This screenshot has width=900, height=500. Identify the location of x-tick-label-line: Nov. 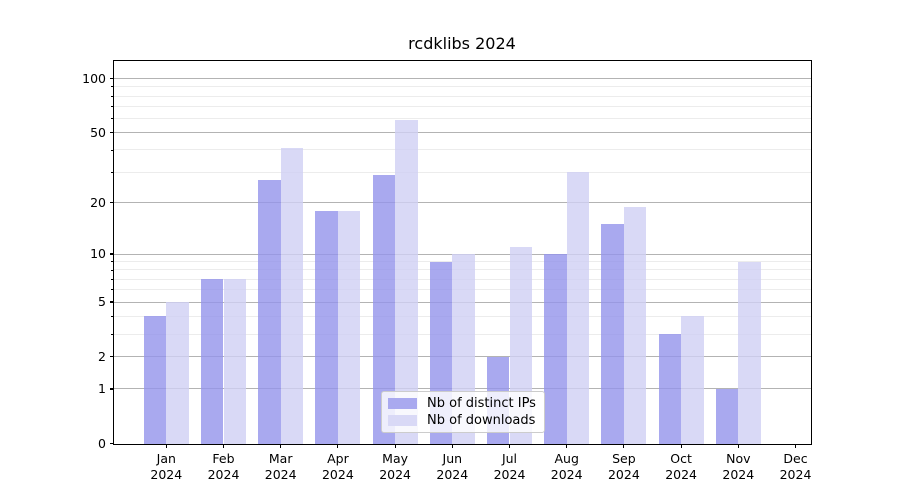
(738, 458).